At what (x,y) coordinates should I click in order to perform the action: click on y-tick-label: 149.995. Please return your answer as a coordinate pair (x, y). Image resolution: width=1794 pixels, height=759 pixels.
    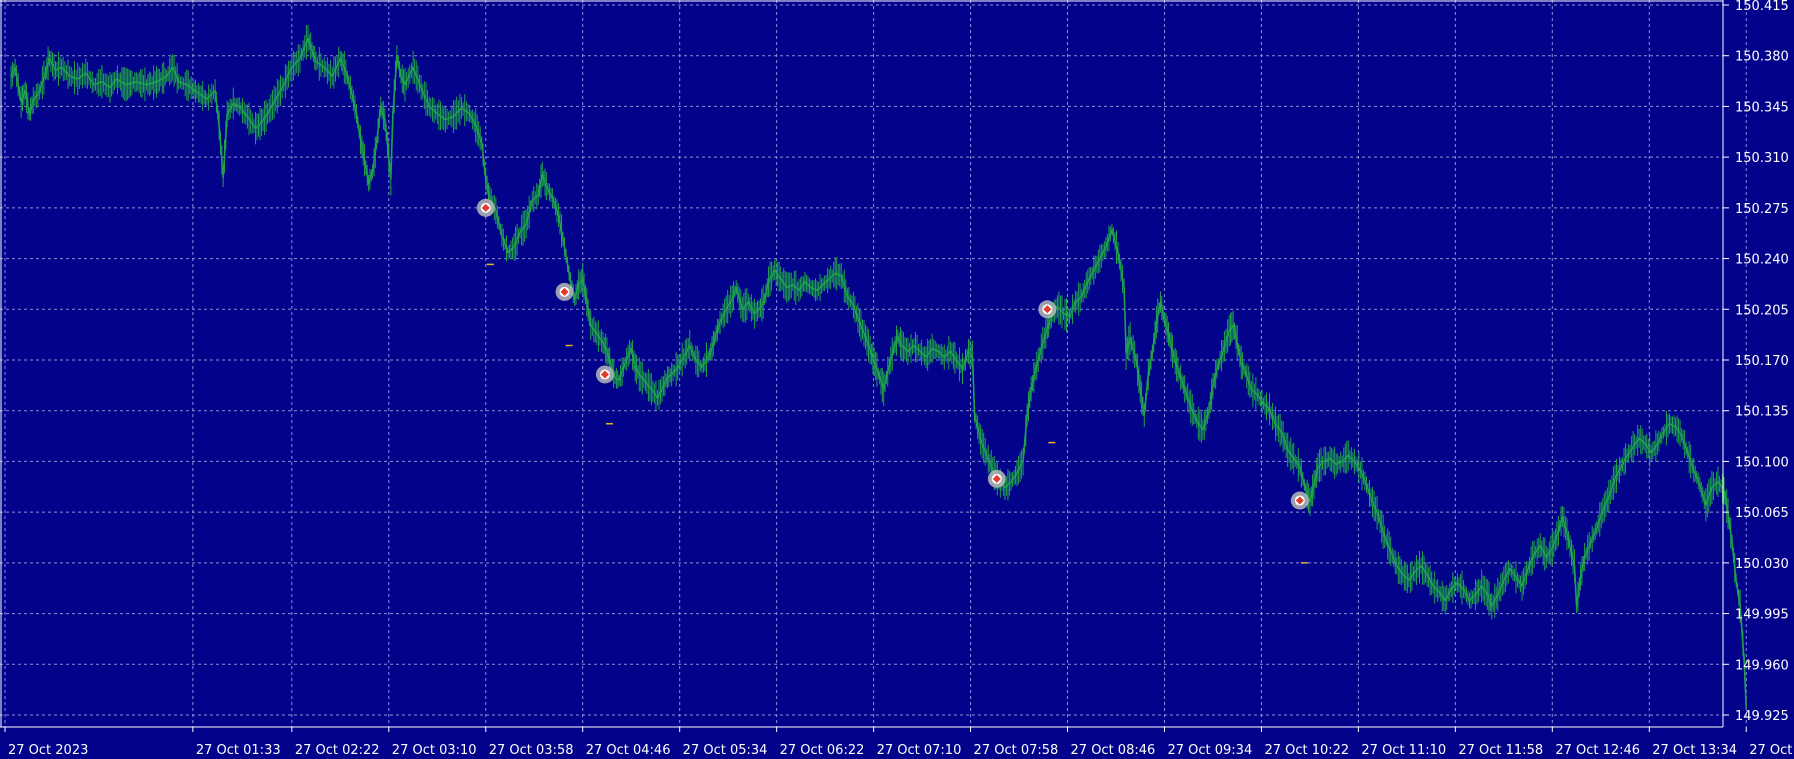
    Looking at the image, I should click on (1762, 615).